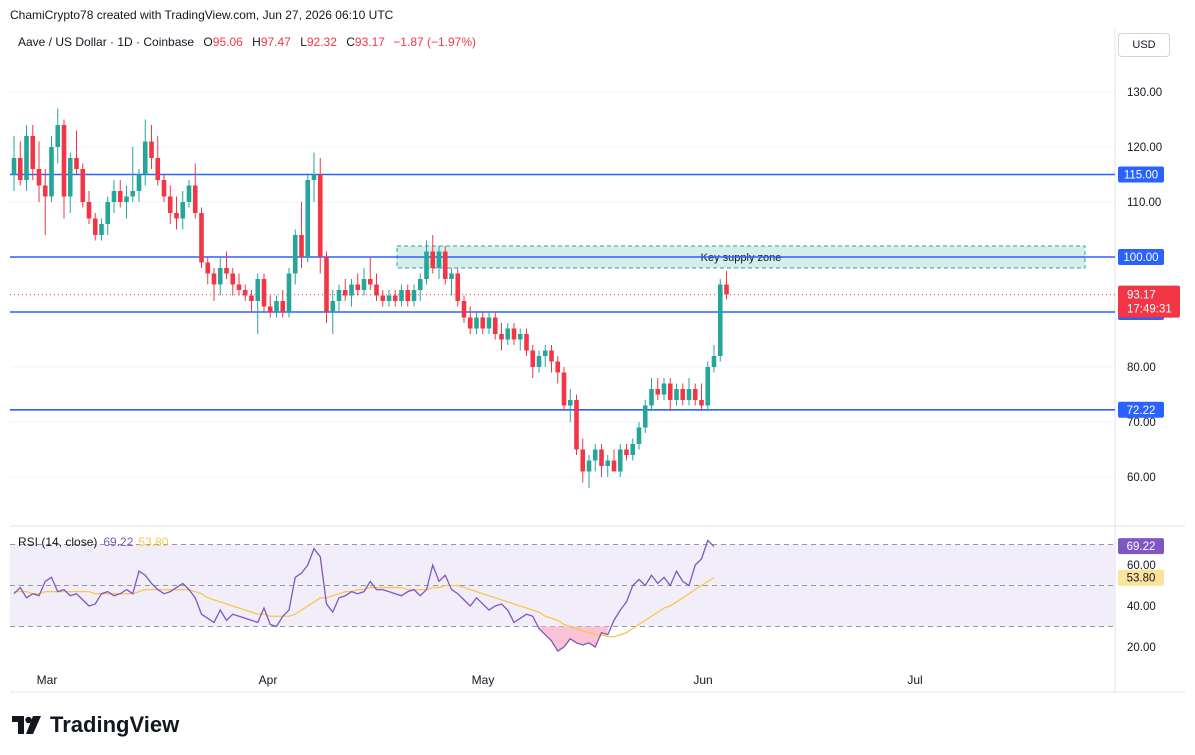 Image resolution: width=1195 pixels, height=755 pixels. I want to click on rsi-ma-tag, so click(1141, 577).